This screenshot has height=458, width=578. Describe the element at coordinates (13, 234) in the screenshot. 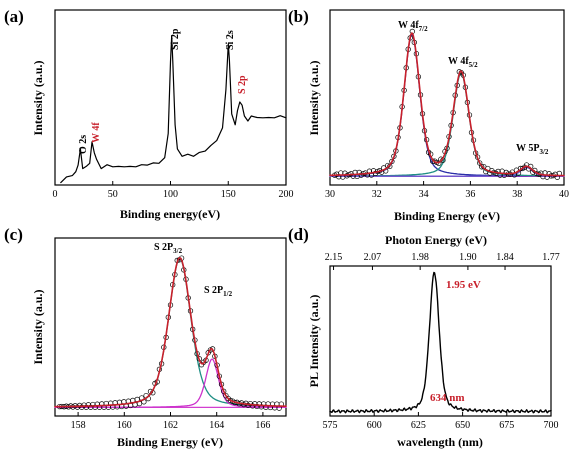

I see `panel-c-label: (c)` at that location.